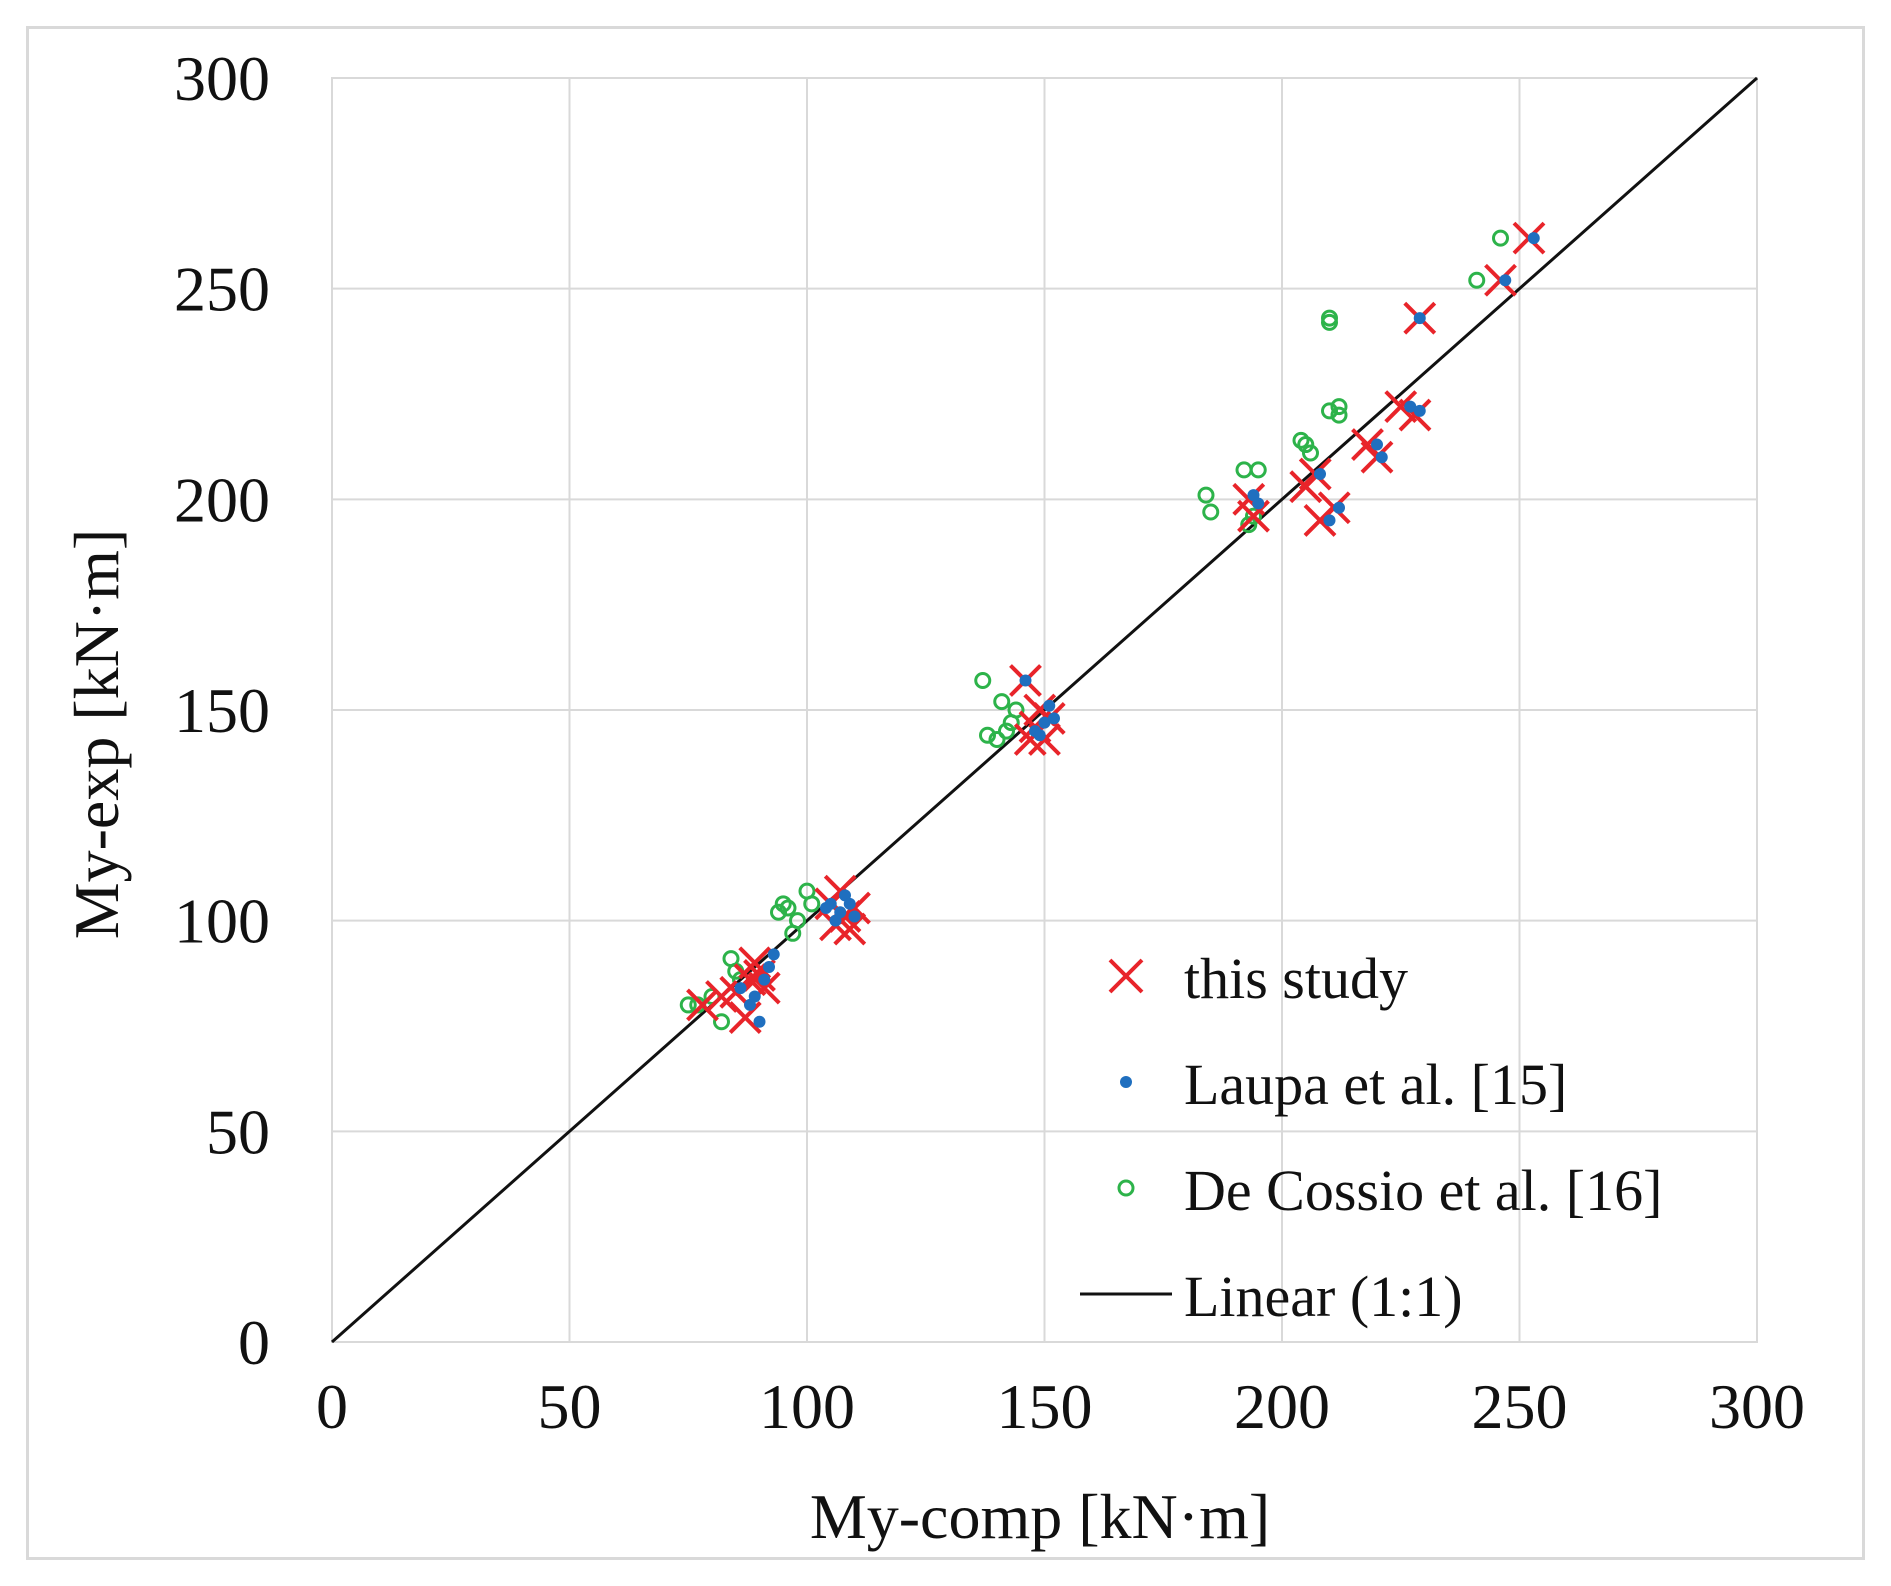 Image resolution: width=1891 pixels, height=1586 pixels. I want to click on y-tick-label: 300, so click(222, 78).